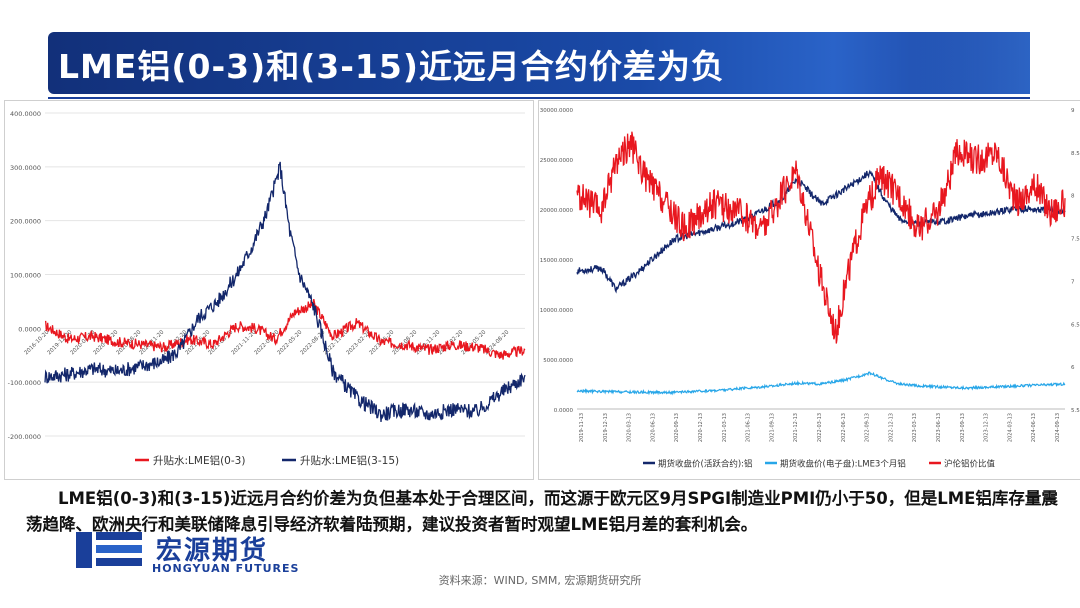 This screenshot has width=1080, height=608. Describe the element at coordinates (25, 168) in the screenshot. I see `y-tick-label: 300.0000` at that location.